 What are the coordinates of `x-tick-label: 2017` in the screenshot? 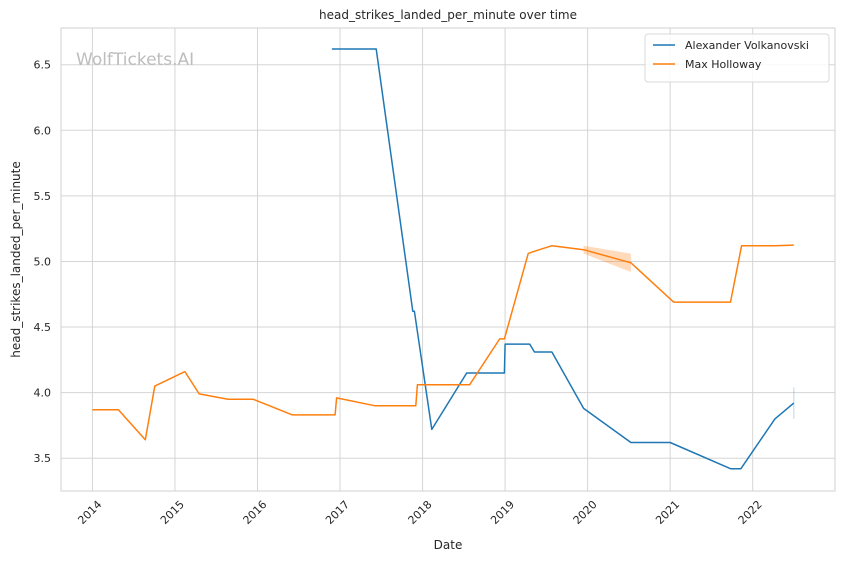 It's located at (337, 512).